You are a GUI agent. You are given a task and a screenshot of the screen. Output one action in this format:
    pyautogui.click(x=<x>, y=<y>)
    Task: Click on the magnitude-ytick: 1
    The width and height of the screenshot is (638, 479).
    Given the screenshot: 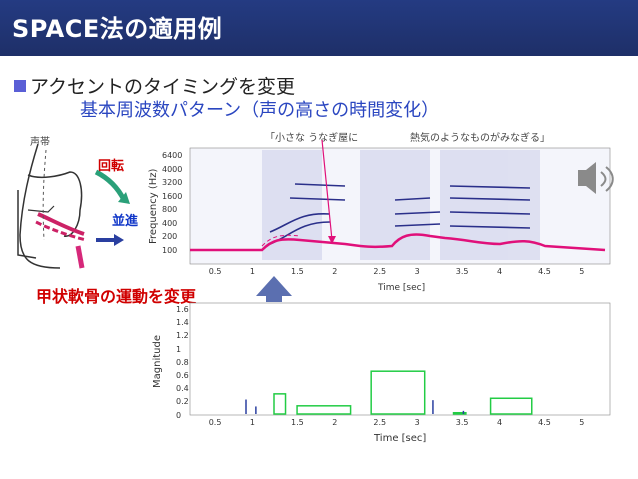 What is the action you would take?
    pyautogui.click(x=179, y=349)
    